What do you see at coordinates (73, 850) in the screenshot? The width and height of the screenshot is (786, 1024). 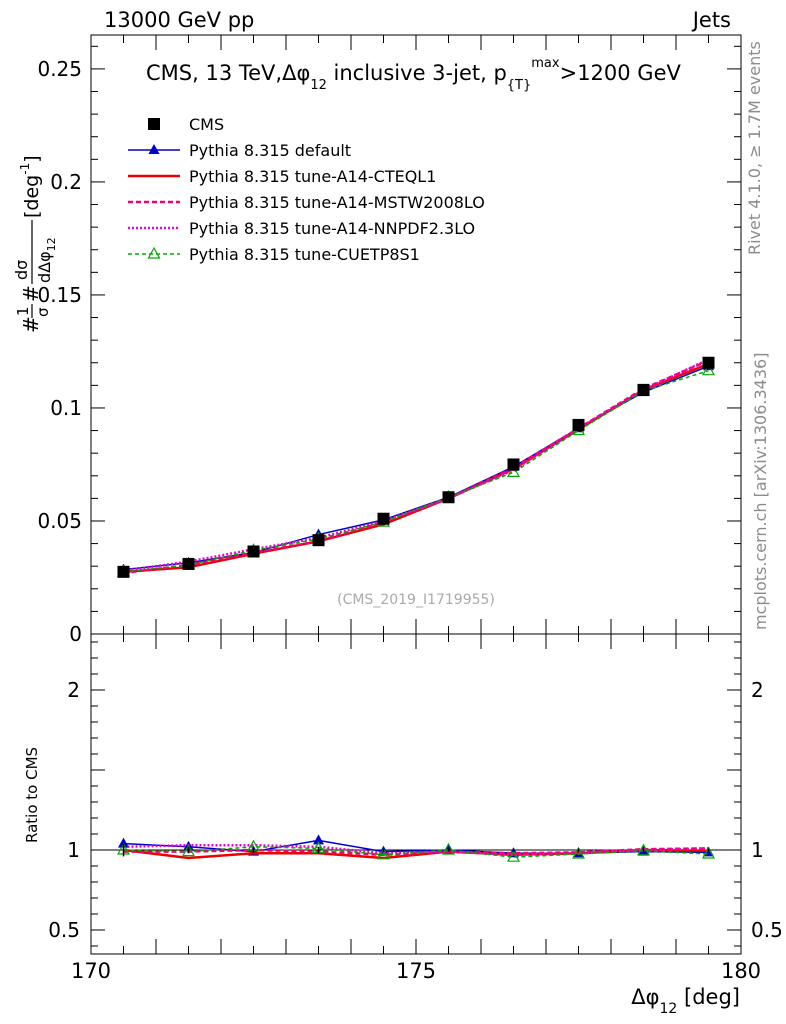 I see `ratio-tick-label-left: 1` at bounding box center [73, 850].